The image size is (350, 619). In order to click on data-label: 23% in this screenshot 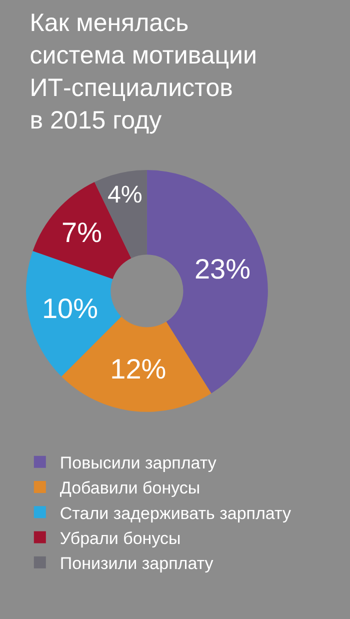, I will do `click(222, 269)`.